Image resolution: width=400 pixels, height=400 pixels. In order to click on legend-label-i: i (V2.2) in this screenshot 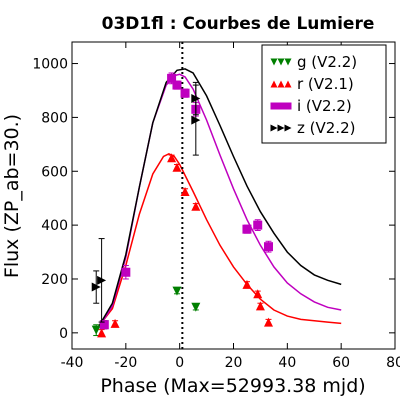, I will do `click(324, 106)`.